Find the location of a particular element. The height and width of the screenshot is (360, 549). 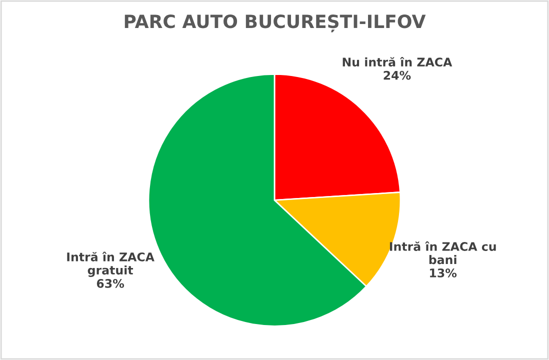

slice-label: Intră în ZACA gratuit is located at coordinates (110, 264).